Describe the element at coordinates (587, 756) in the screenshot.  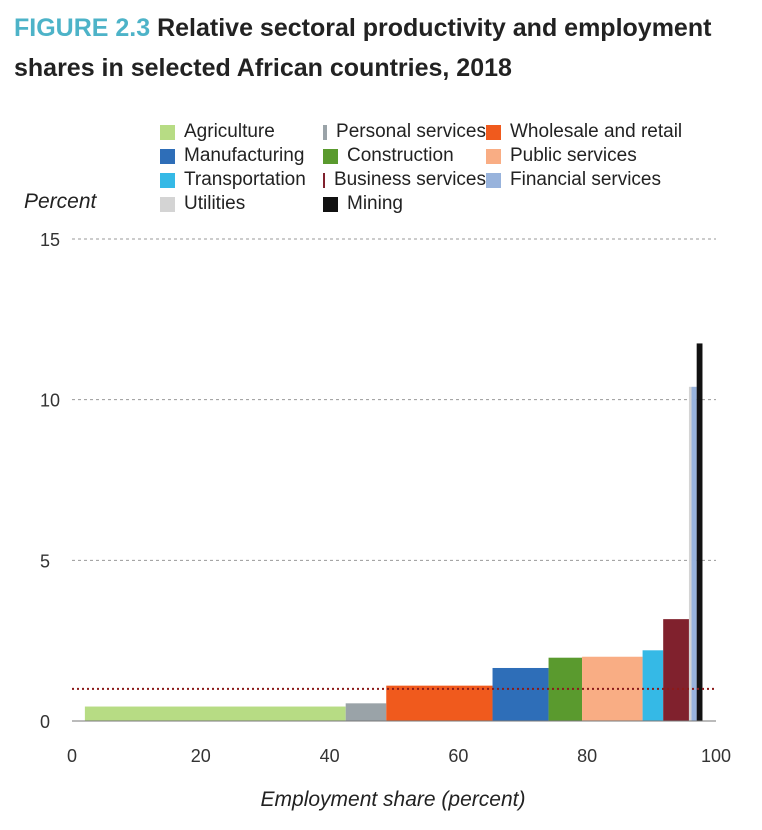
I see `x-tick-label-80: 80` at that location.